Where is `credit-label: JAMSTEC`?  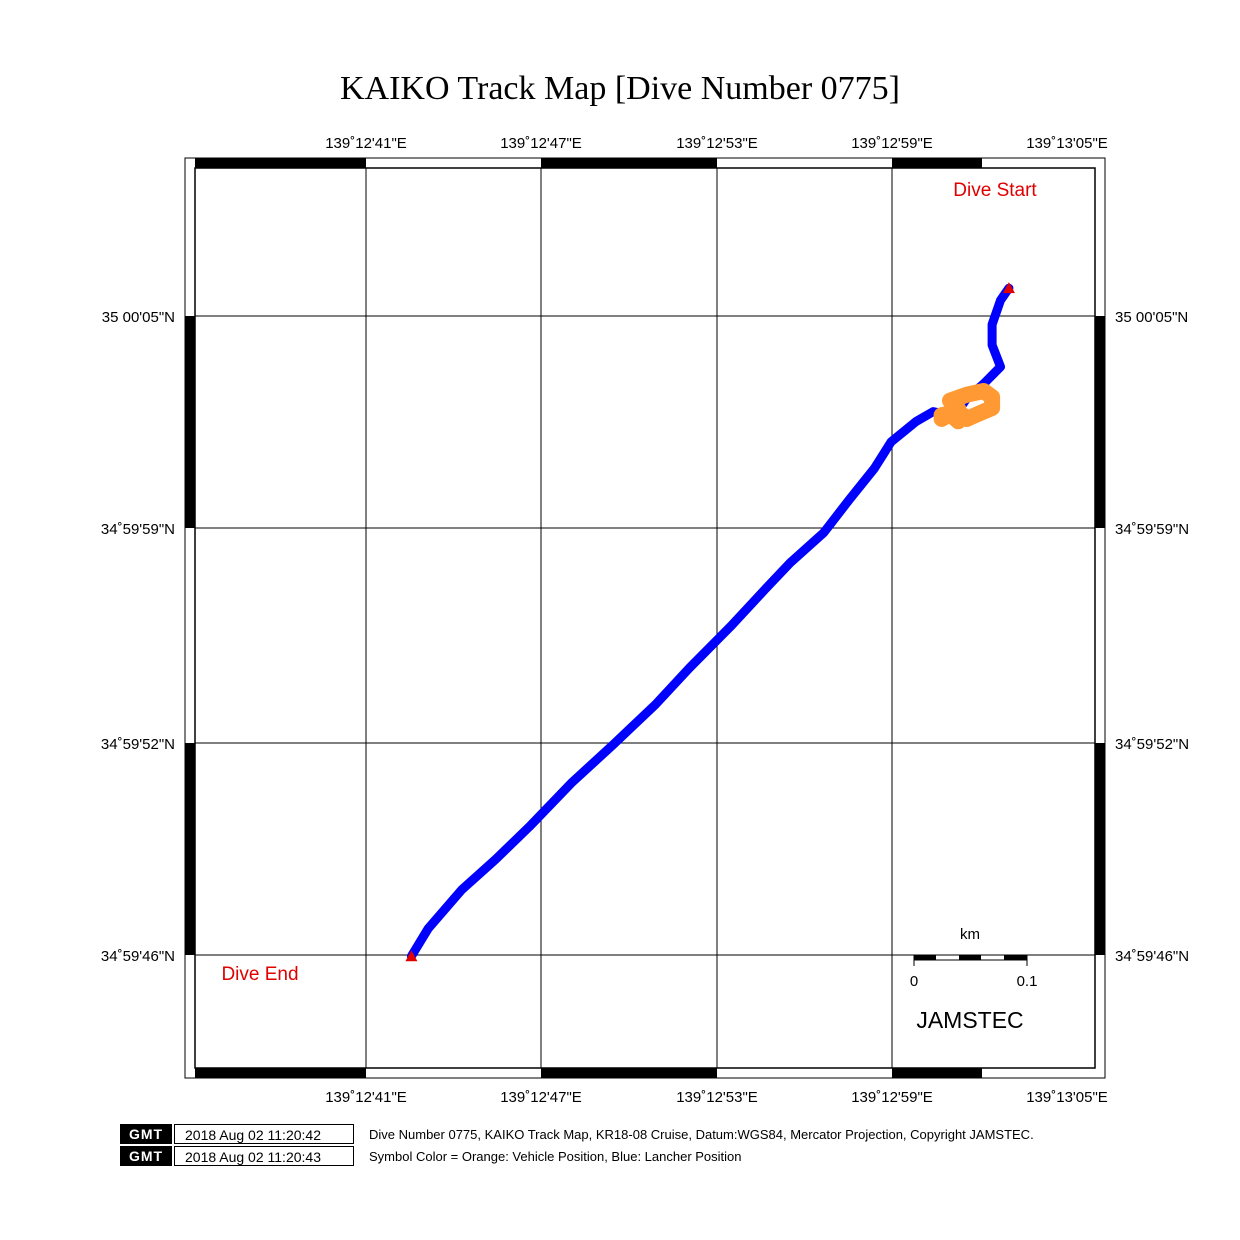
credit-label: JAMSTEC is located at coordinates (969, 1020).